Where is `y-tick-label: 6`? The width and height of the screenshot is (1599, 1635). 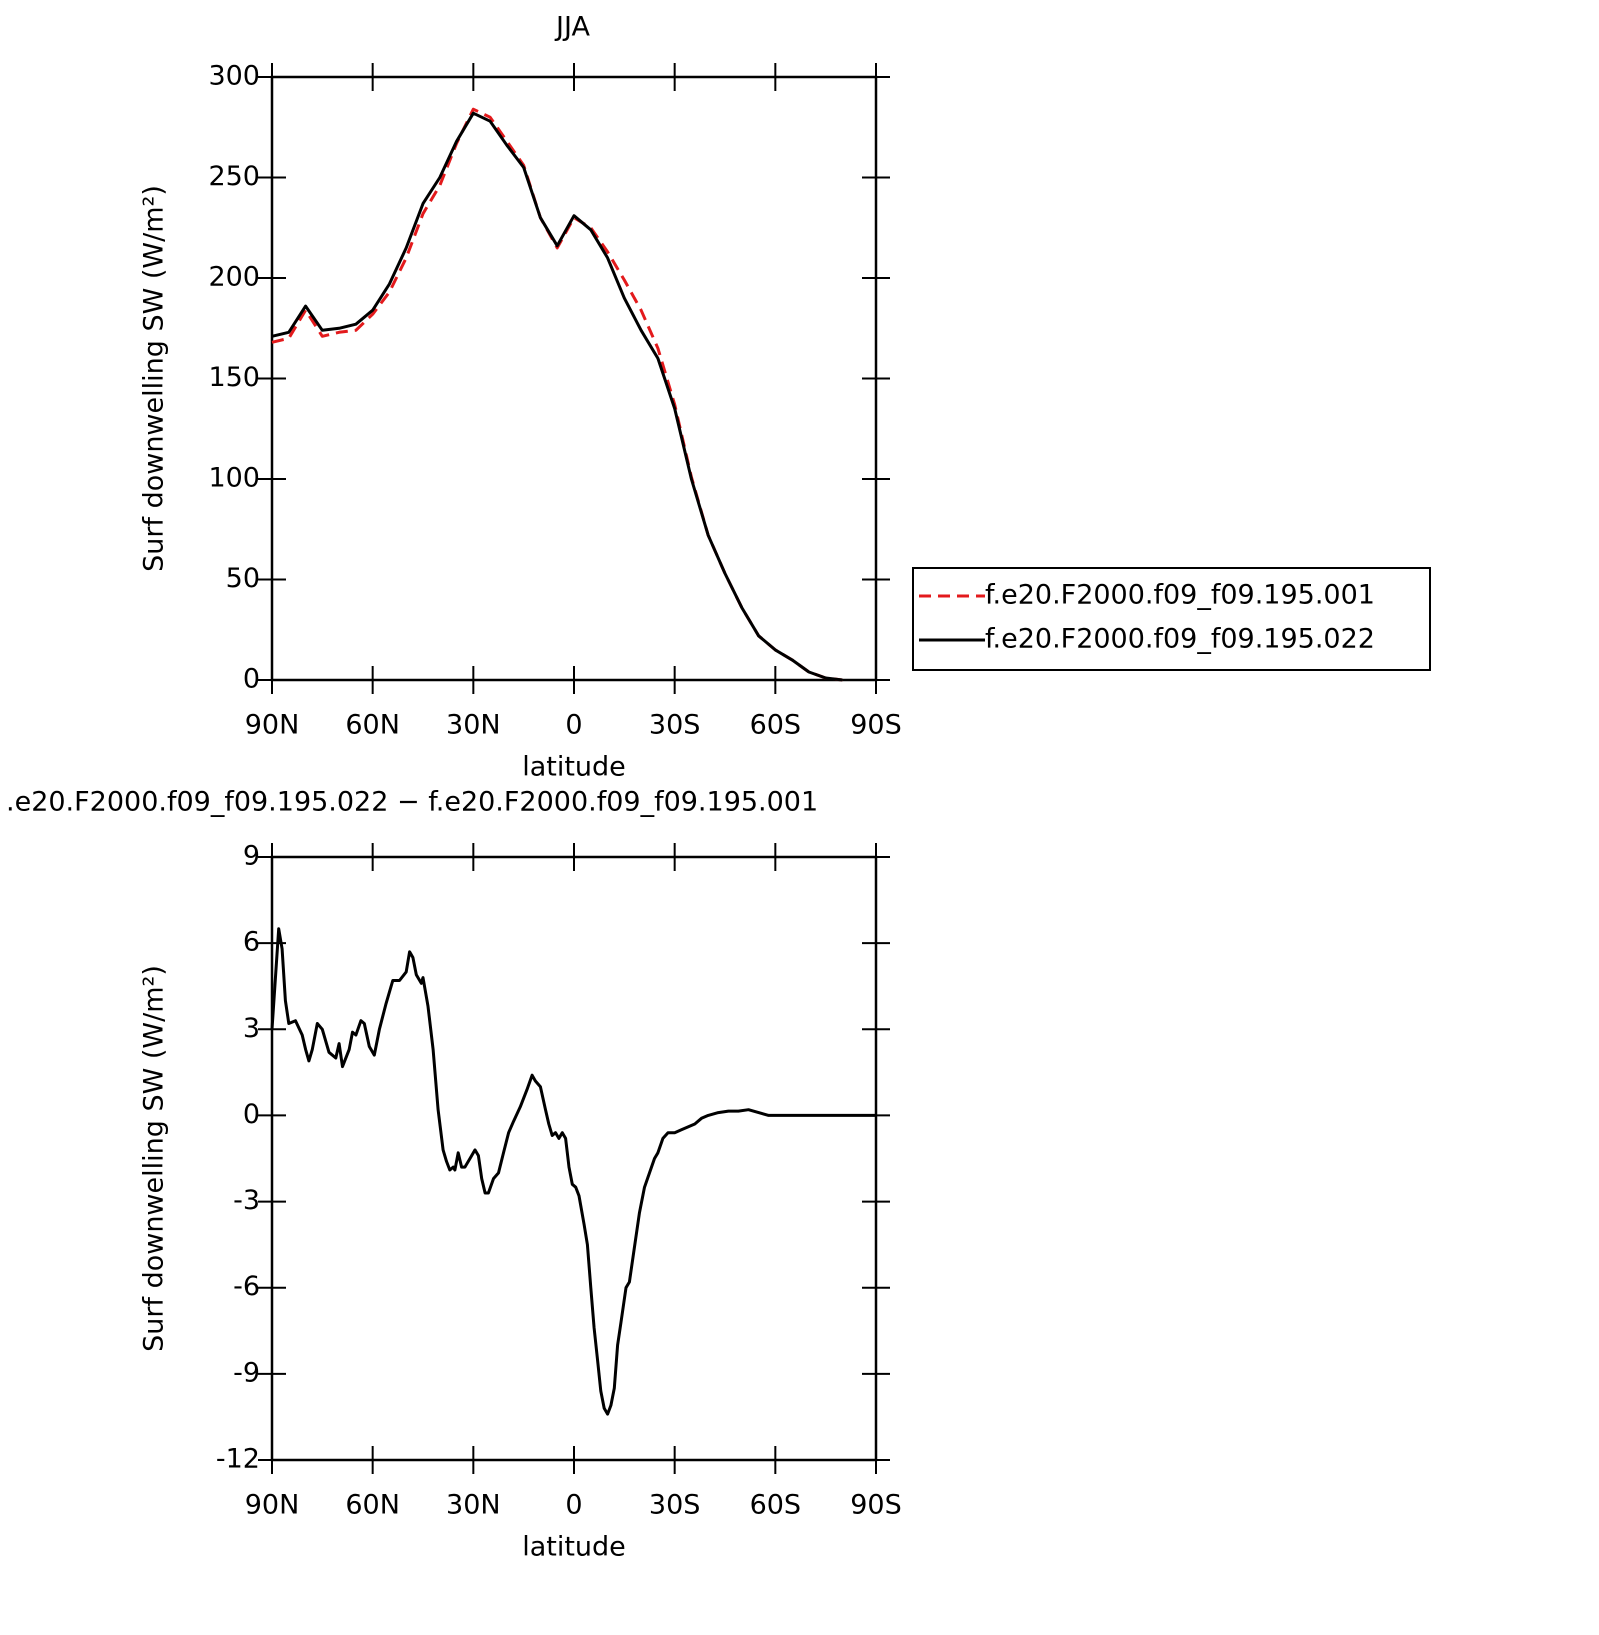 y-tick-label: 6 is located at coordinates (251, 942).